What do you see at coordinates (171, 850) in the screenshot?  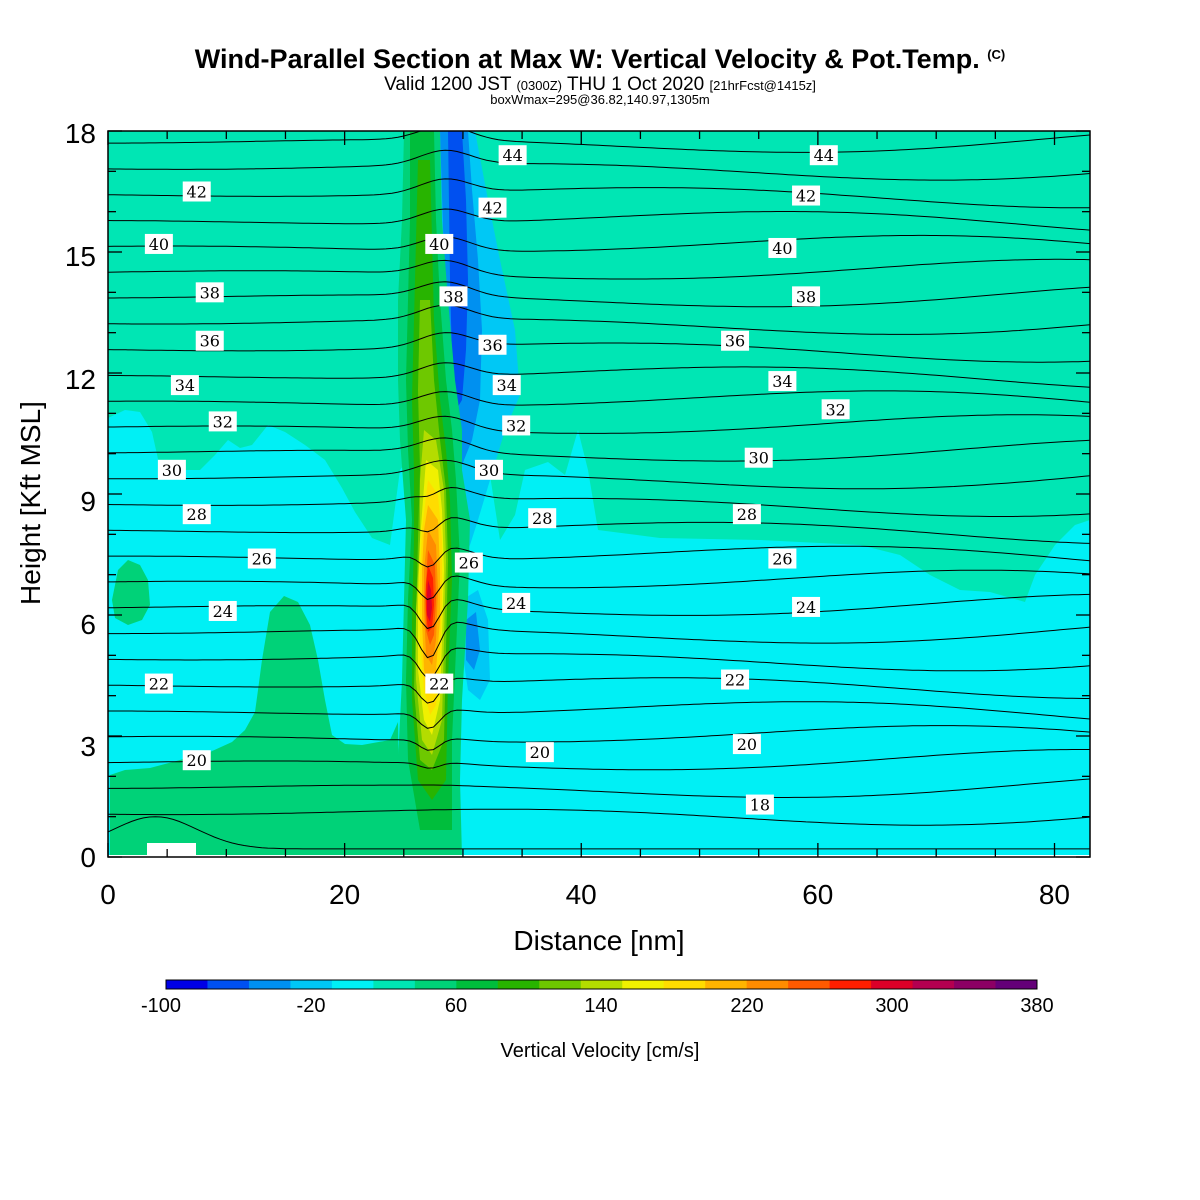 I see `terrain-blank` at bounding box center [171, 850].